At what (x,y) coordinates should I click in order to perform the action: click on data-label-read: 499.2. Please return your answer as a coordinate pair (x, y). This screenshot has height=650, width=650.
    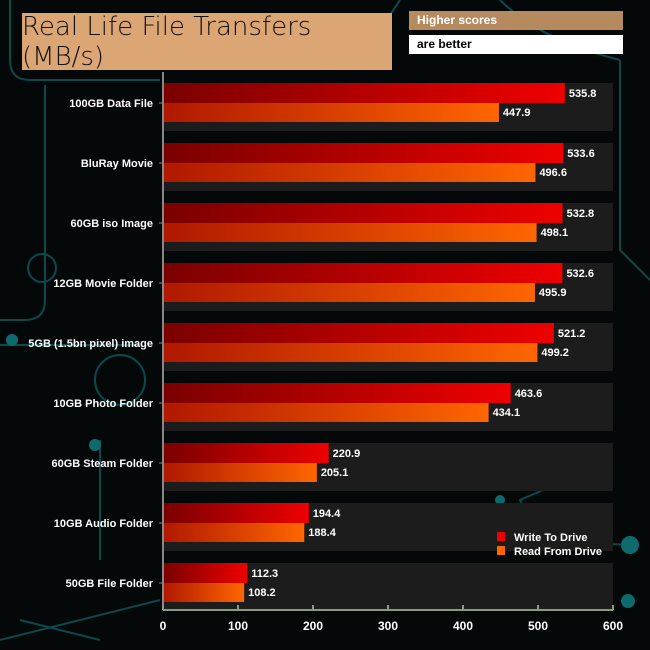
    Looking at the image, I should click on (555, 353).